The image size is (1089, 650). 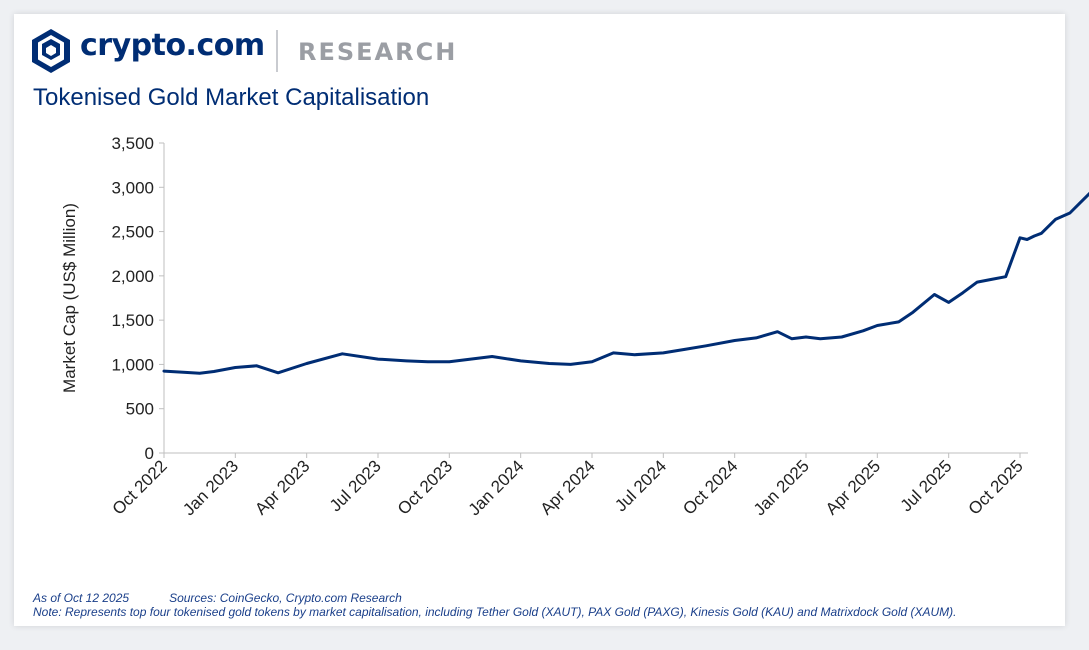 I want to click on as-of-date: As of Oct 12 2025, so click(x=81, y=598).